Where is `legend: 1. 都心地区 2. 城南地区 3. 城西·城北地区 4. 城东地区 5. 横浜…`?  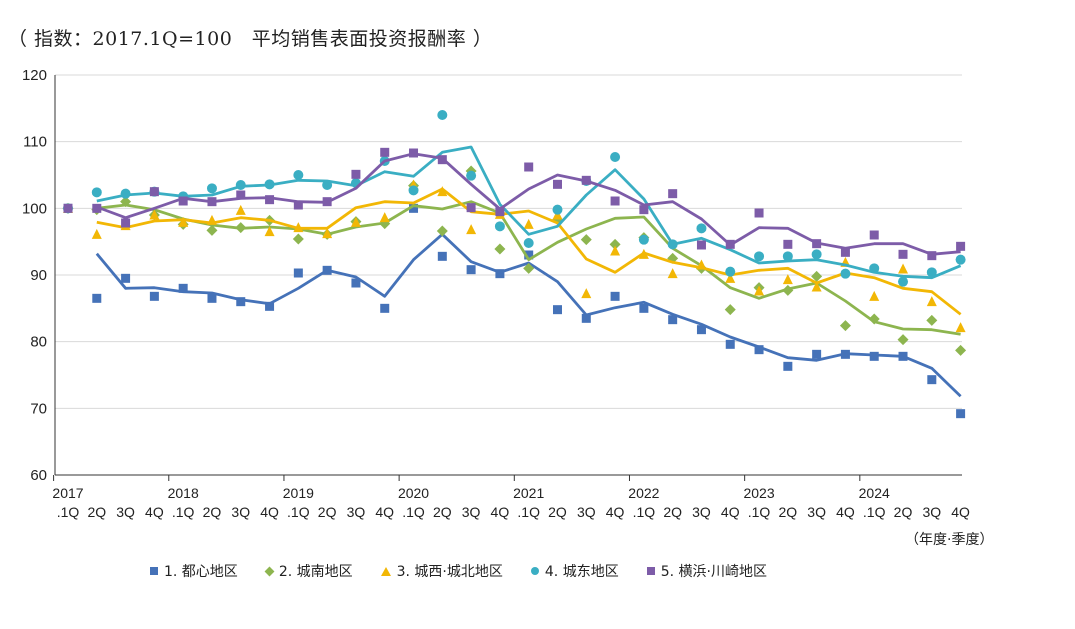
legend: 1. 都心地区 2. 城南地区 3. 城西·城北地区 4. 城东地区 5. 横浜… is located at coordinates (458, 571).